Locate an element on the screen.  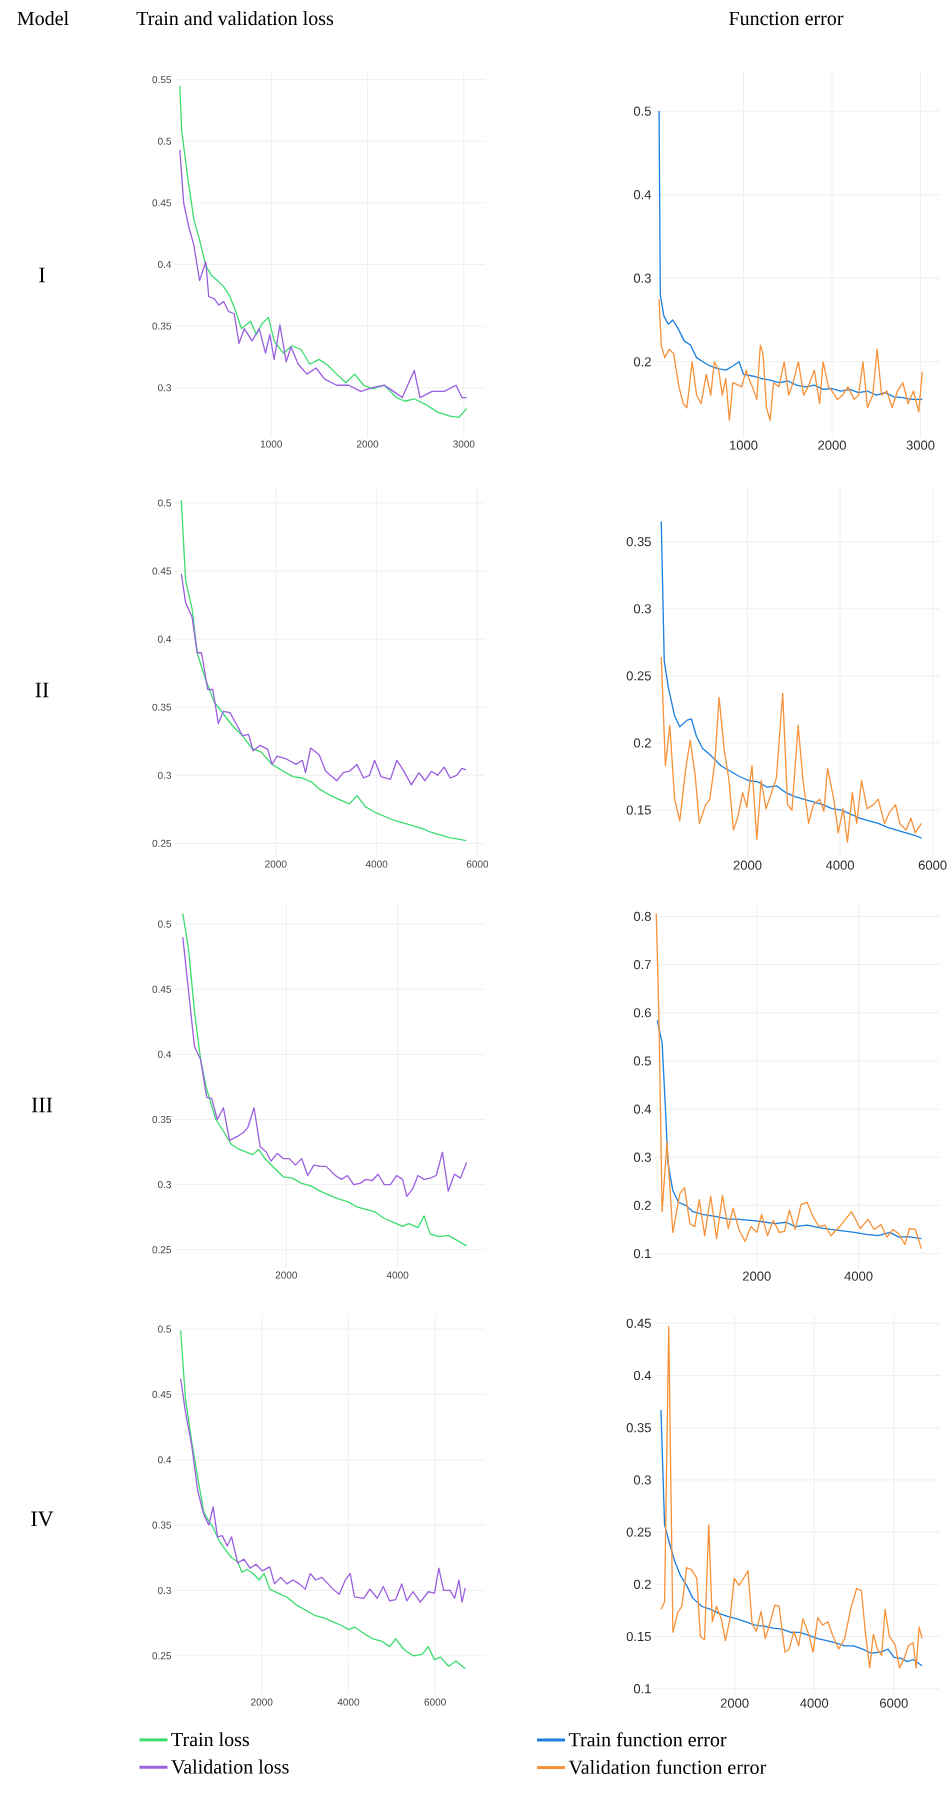
legend-label: Validation loss is located at coordinates (230, 1766).